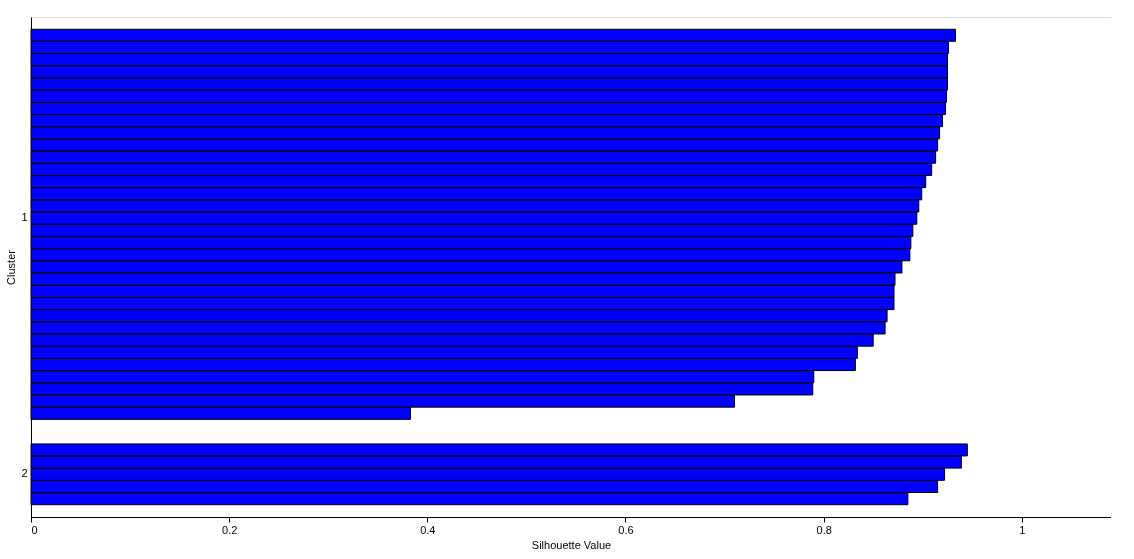 Image resolution: width=1134 pixels, height=559 pixels. Describe the element at coordinates (824, 529) in the screenshot. I see `x-tick-label: 0.8` at that location.